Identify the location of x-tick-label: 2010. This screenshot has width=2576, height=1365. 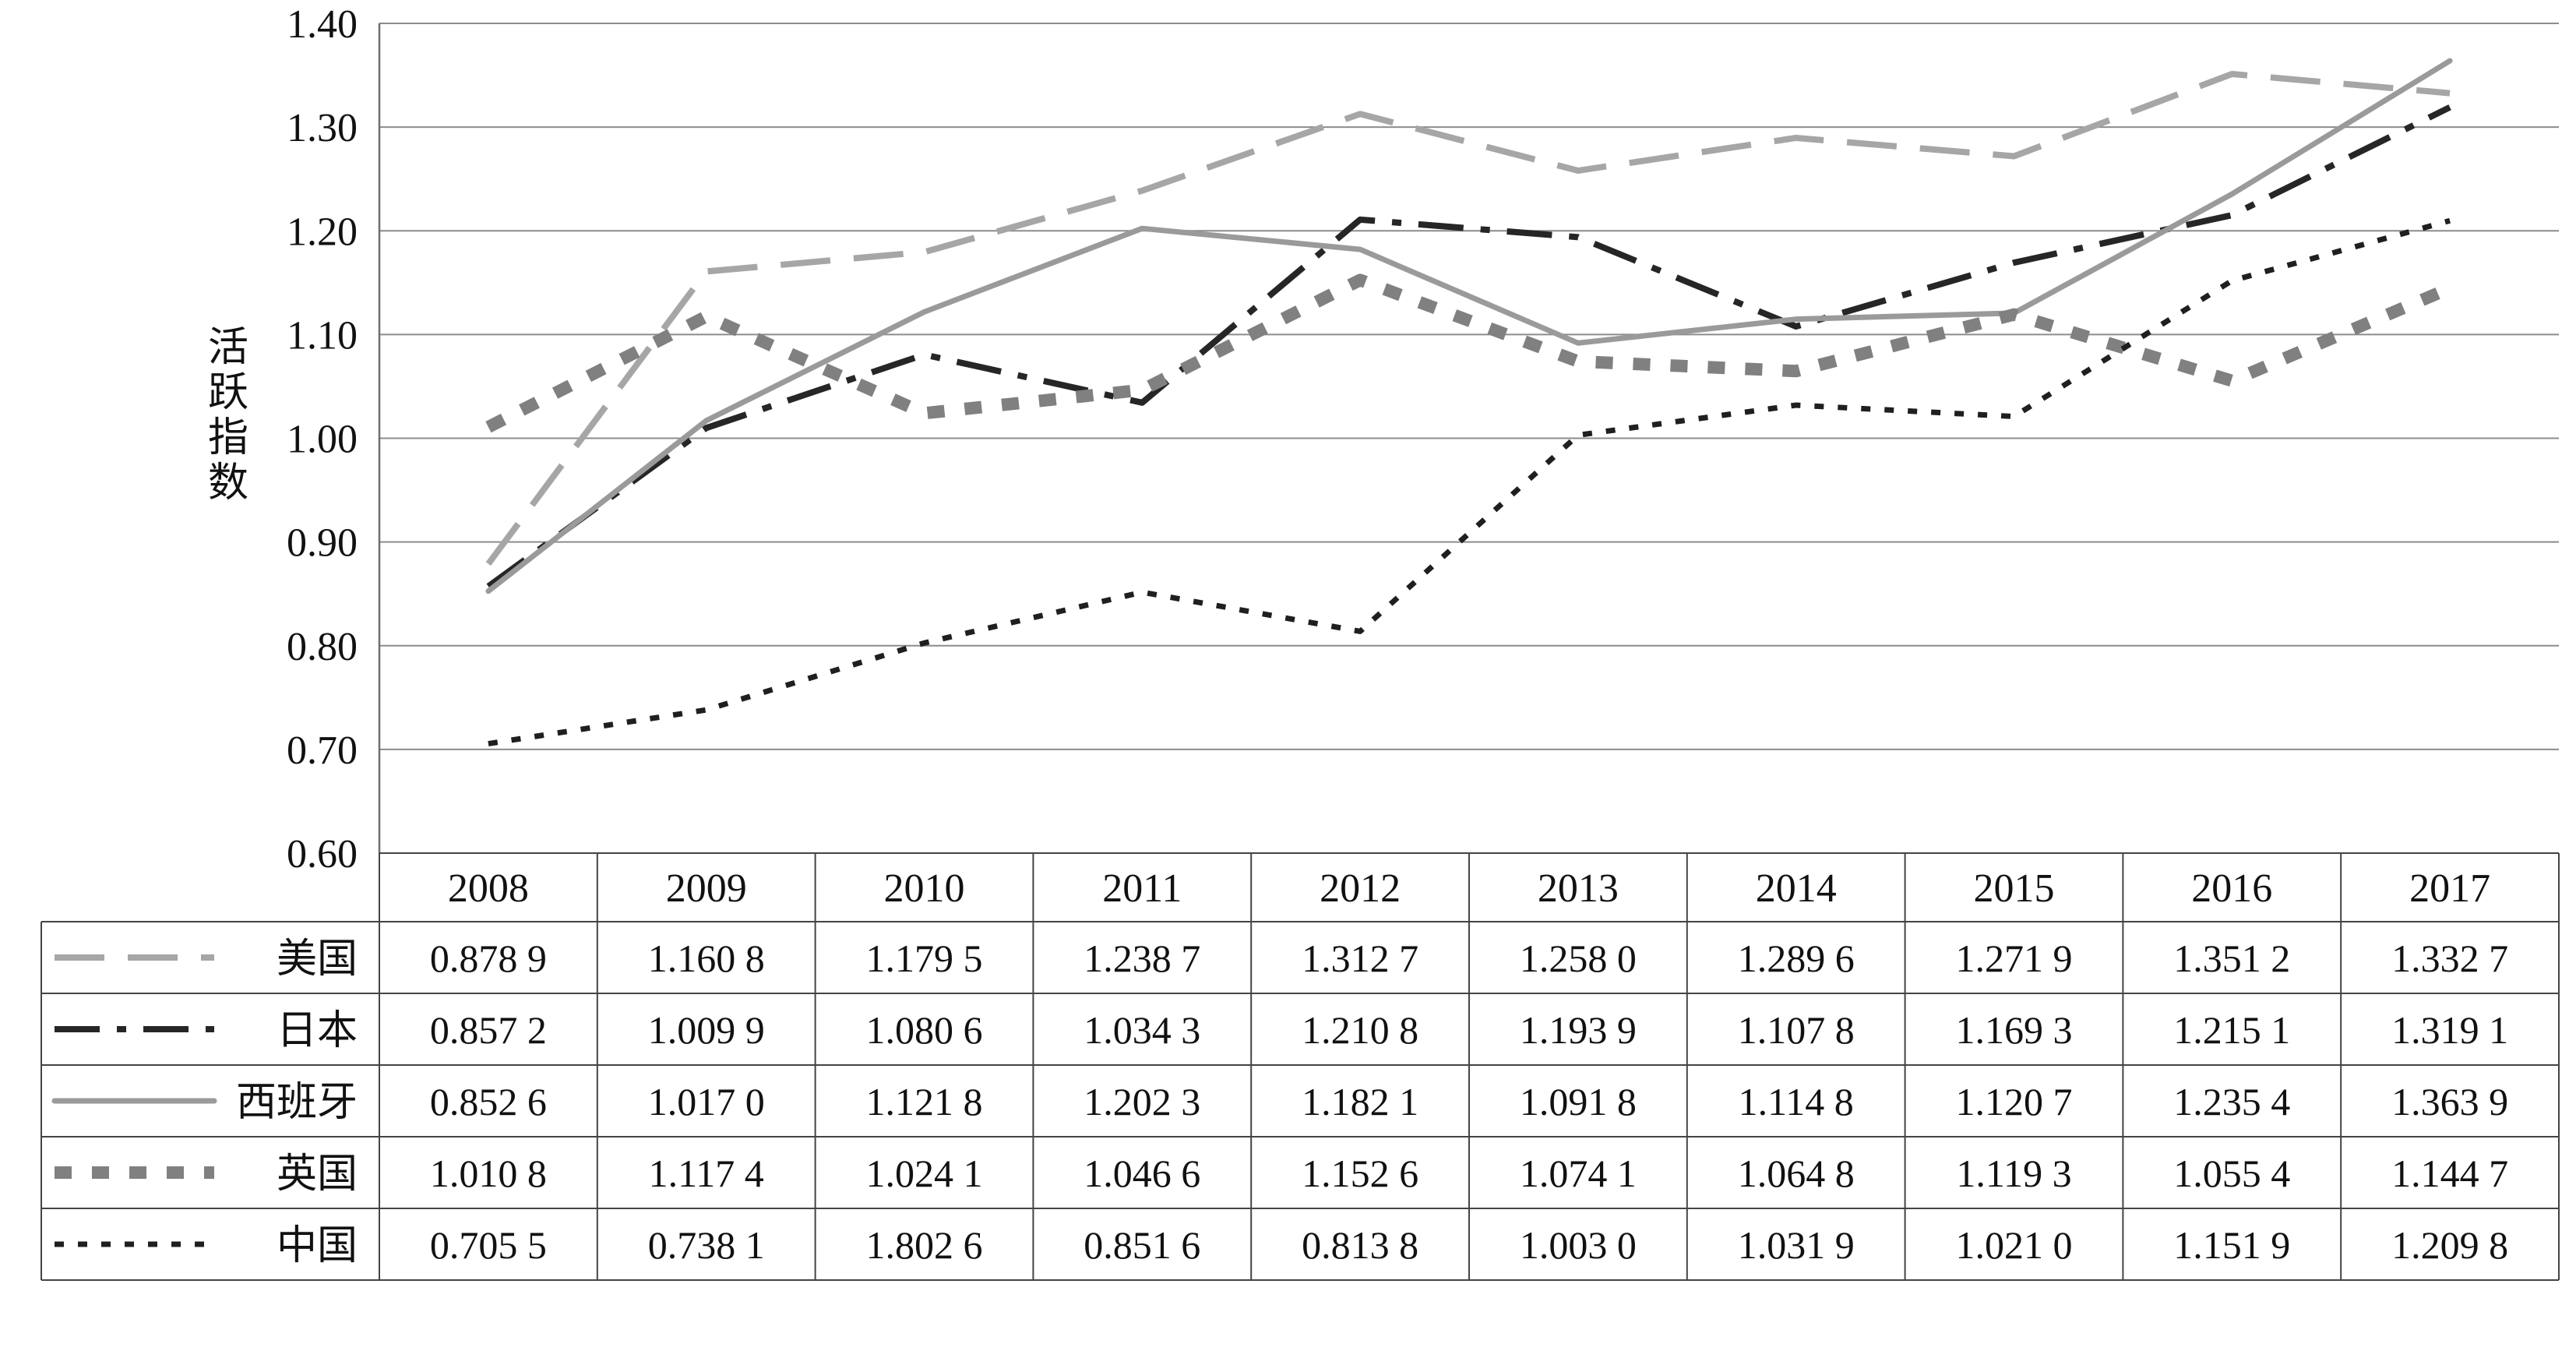
(924, 888).